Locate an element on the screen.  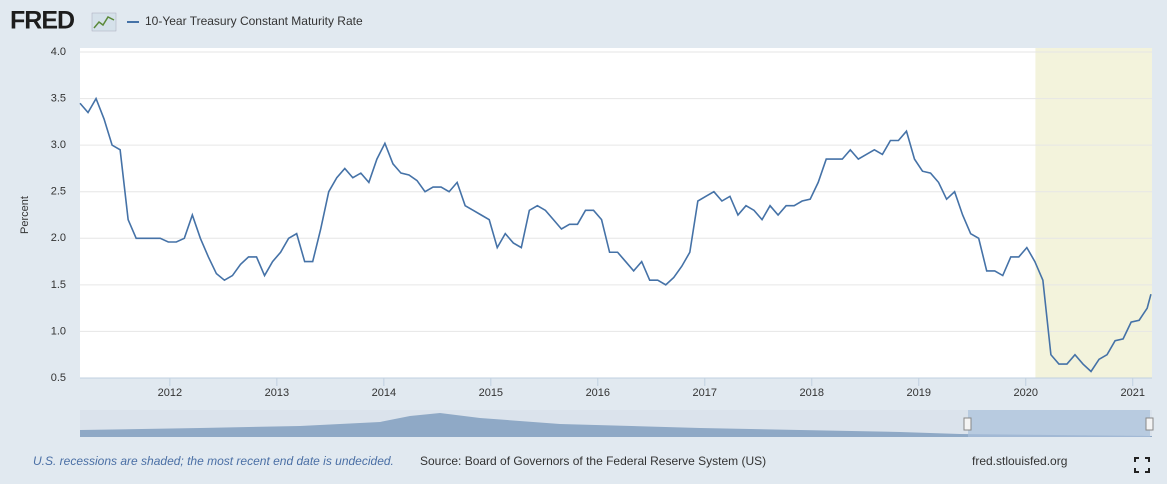
x-tick-label: 2017 is located at coordinates (705, 393).